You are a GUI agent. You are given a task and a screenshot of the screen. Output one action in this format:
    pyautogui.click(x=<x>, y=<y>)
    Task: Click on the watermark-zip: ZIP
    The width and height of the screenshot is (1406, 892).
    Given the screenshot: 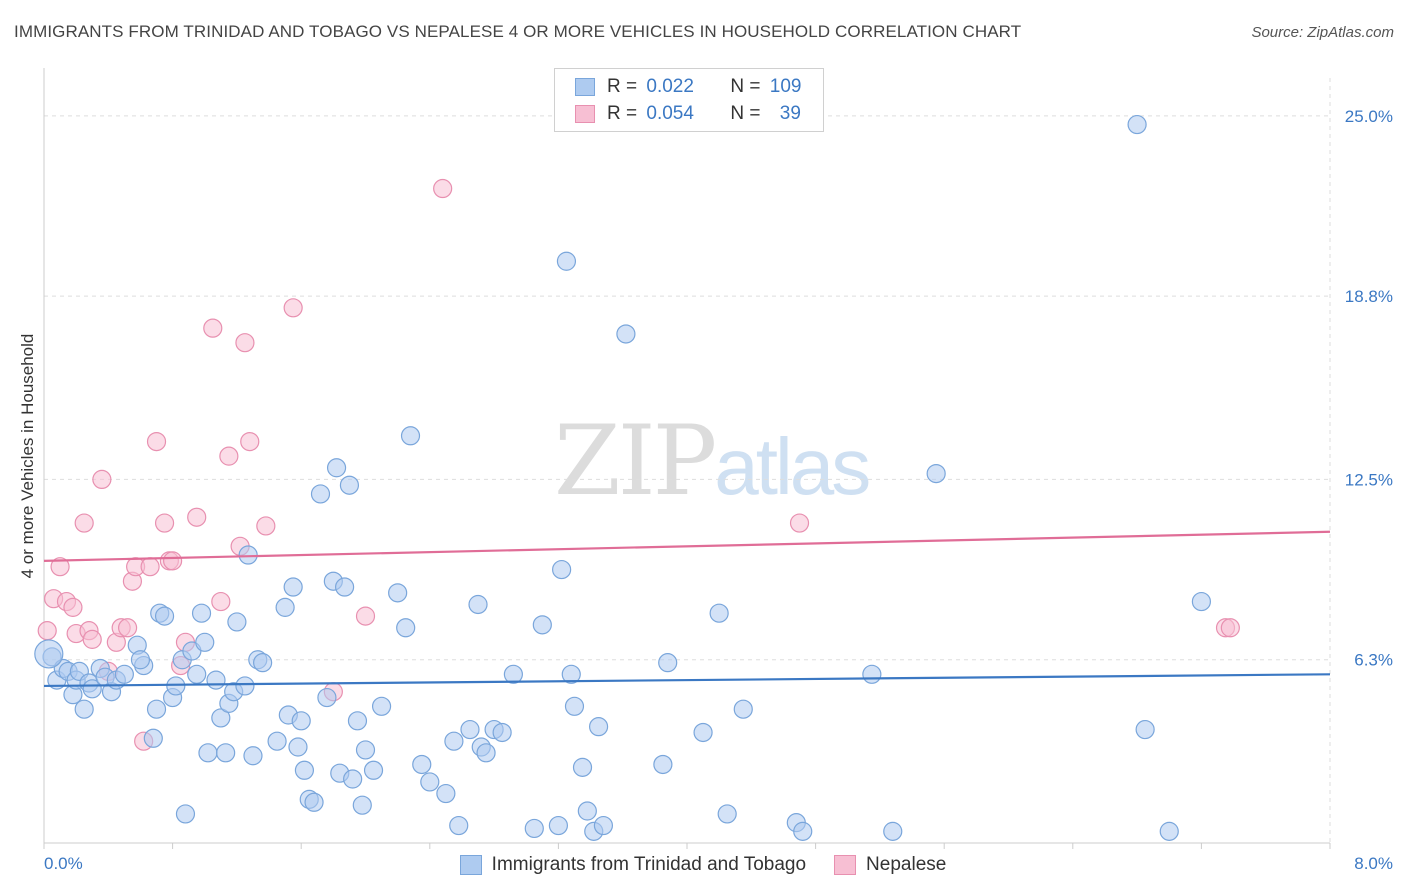 What is the action you would take?
    pyautogui.click(x=635, y=461)
    